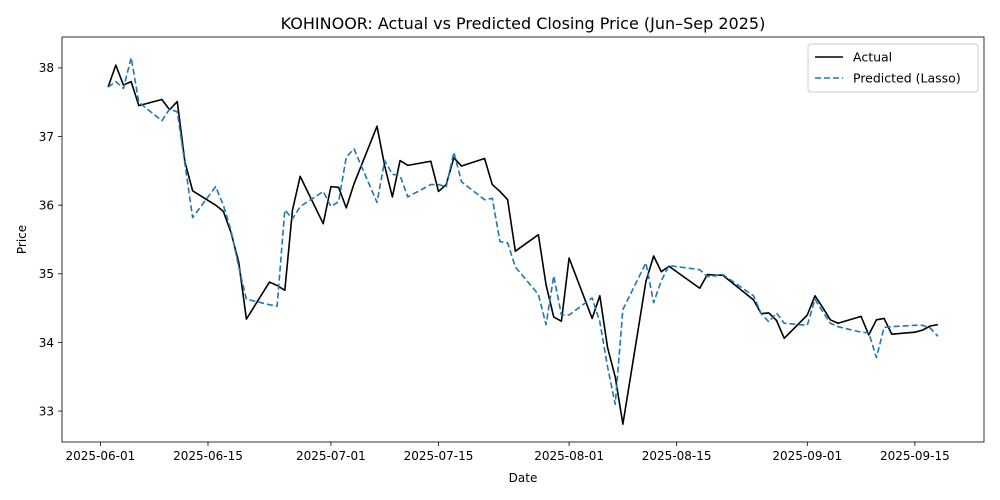 This screenshot has height=500, width=1000. I want to click on x-tick-label: 2025-06-01, so click(101, 456).